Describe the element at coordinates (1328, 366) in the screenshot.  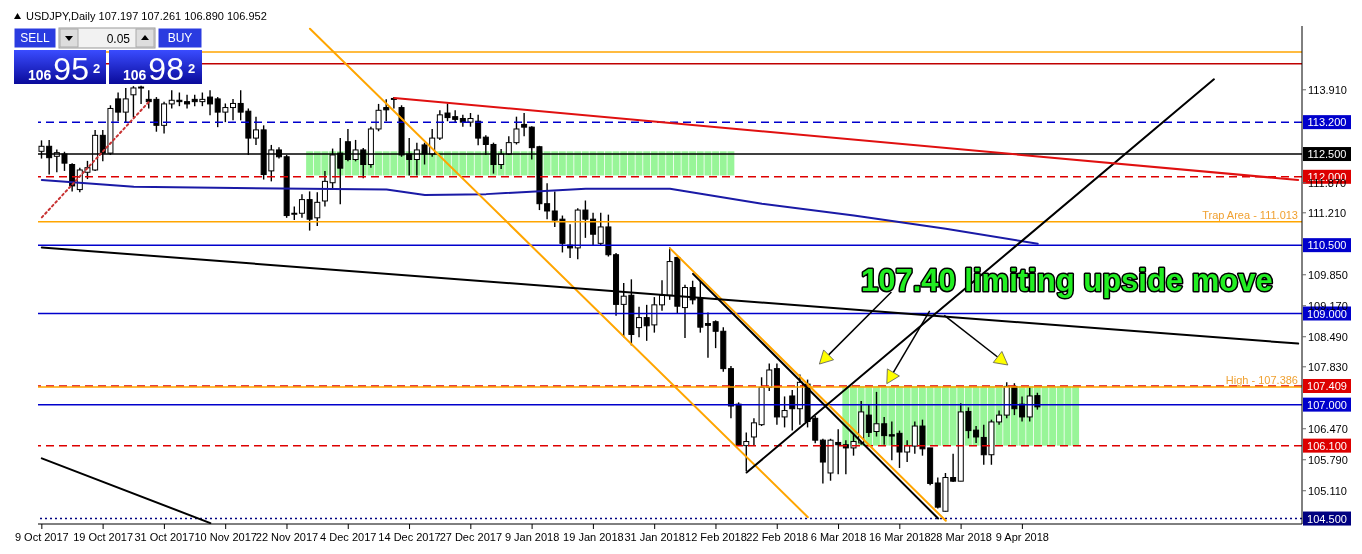
I see `y-tick-label: 107.830` at that location.